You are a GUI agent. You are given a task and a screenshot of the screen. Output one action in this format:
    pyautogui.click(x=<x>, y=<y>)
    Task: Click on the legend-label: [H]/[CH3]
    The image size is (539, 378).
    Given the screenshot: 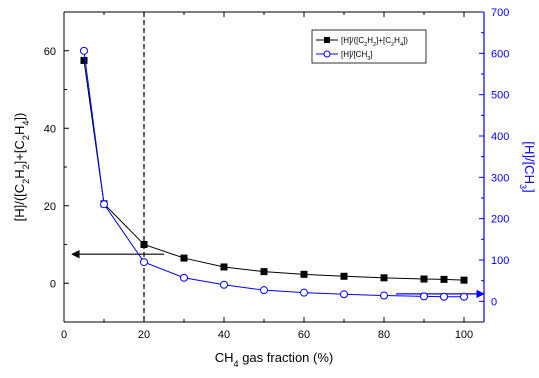 What is the action you would take?
    pyautogui.click(x=357, y=56)
    